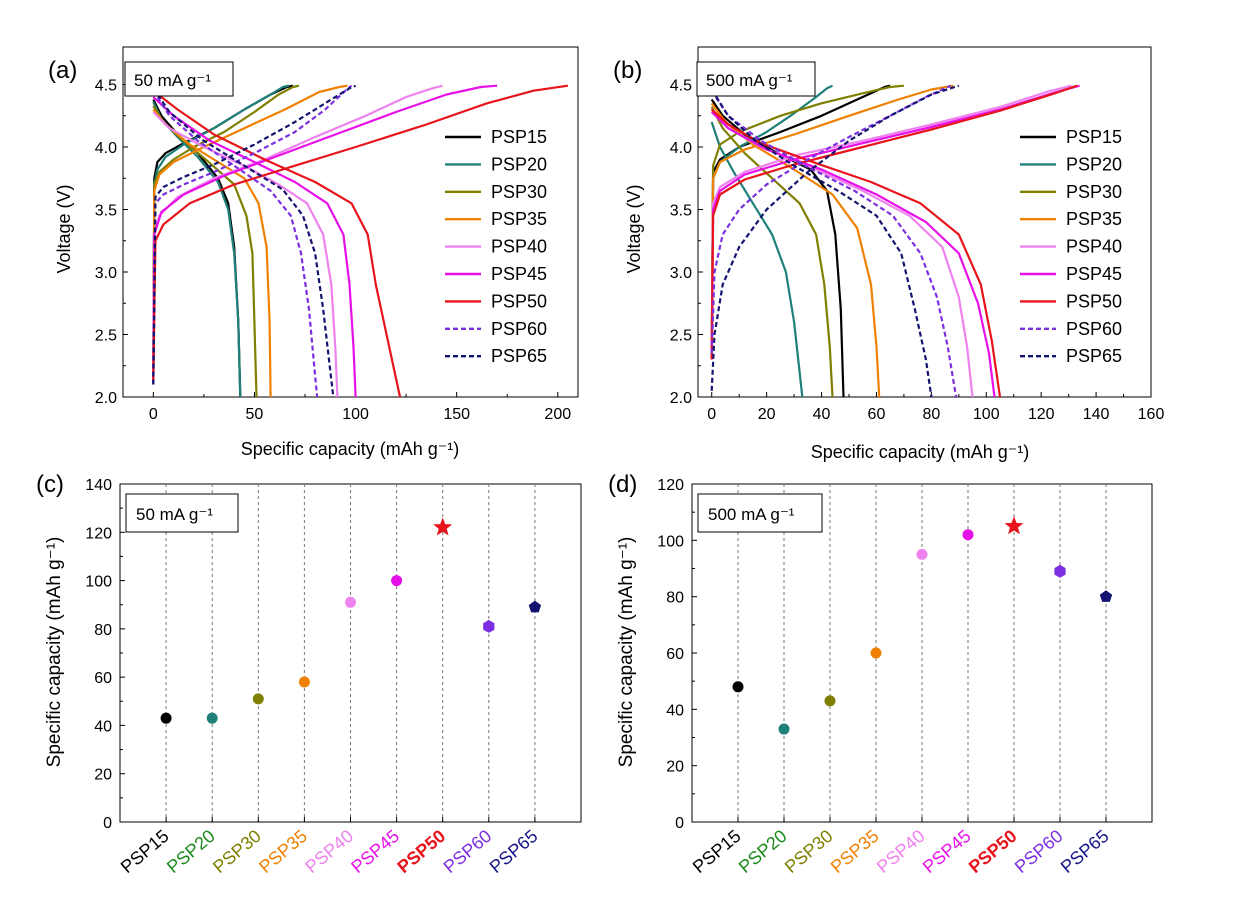  Describe the element at coordinates (519, 329) in the screenshot. I see `legend-label: PSP60` at that location.